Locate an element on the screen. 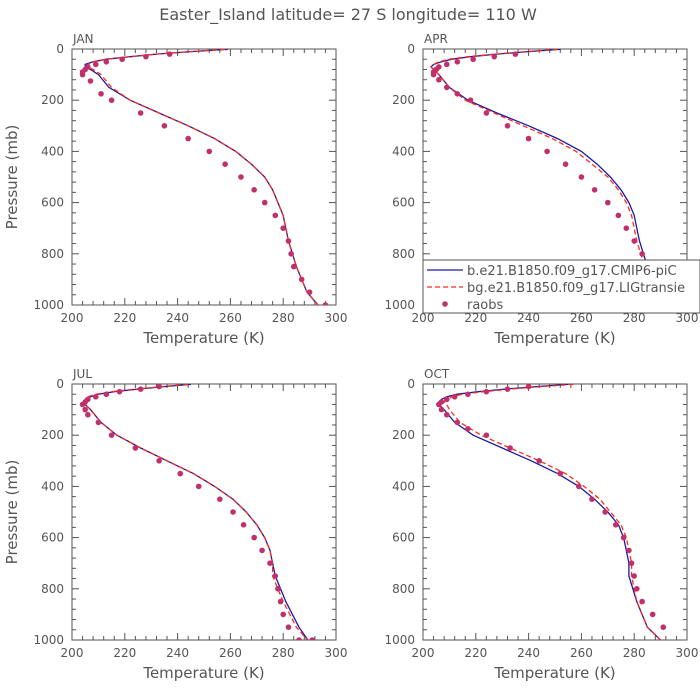  panel-label: JAN is located at coordinates (83, 39).